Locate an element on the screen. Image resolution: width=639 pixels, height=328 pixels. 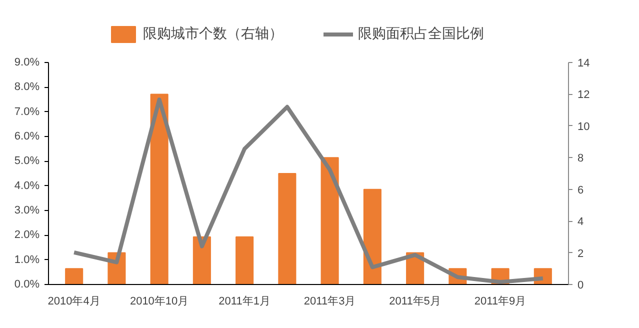
y-tick-label: 2.0% is located at coordinates (27, 235).